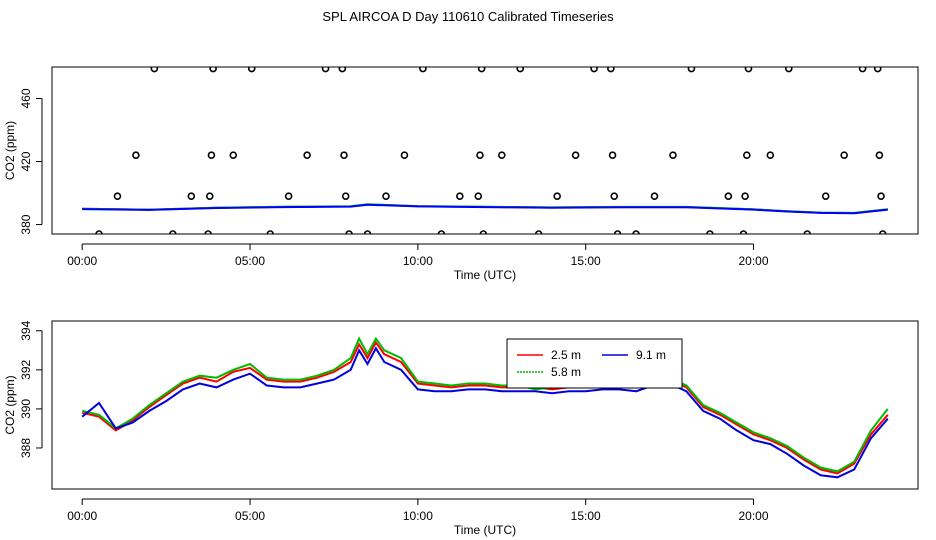 The width and height of the screenshot is (936, 540). I want to click on y-tick-label: 380, so click(26, 224).